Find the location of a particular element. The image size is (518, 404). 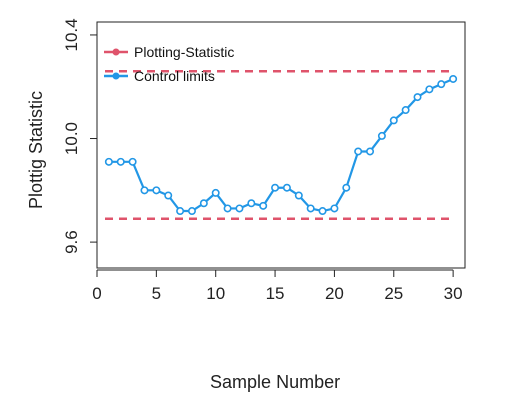

x-tick-label: 5 is located at coordinates (156, 293).